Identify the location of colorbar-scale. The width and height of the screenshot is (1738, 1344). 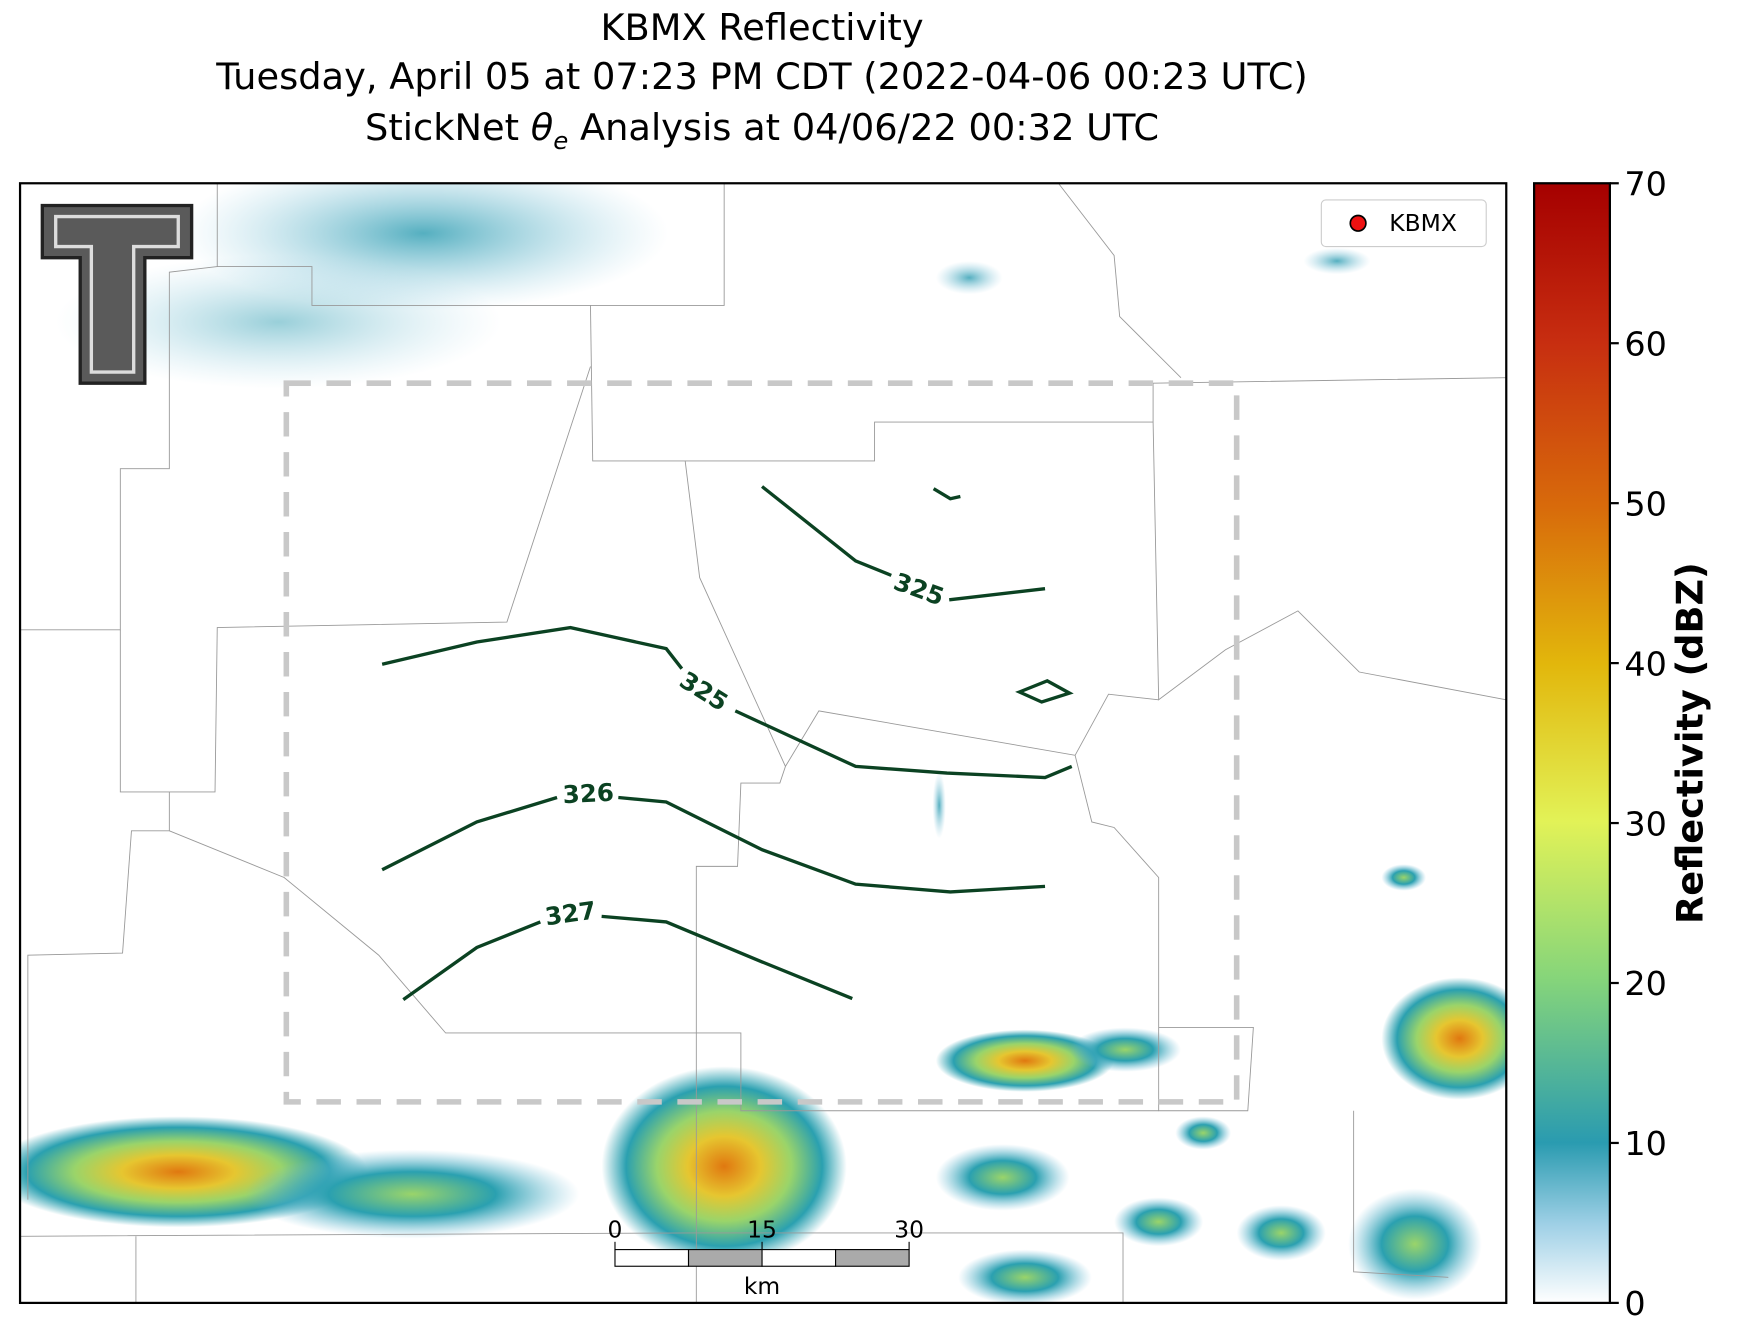
(1572, 743).